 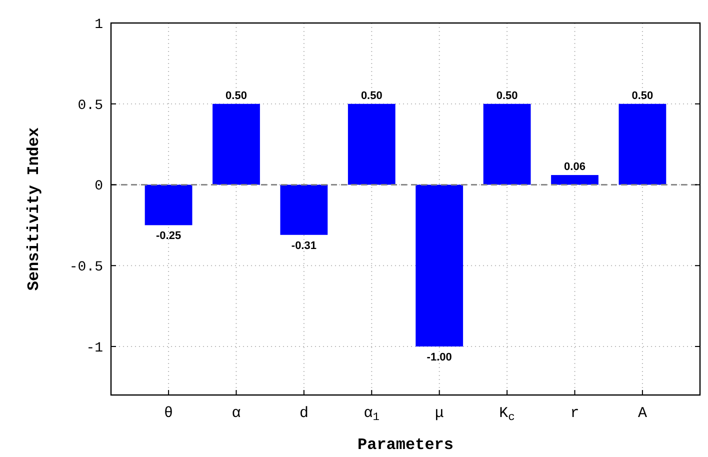 What do you see at coordinates (303, 413) in the screenshot?
I see `x-tick-label: d` at bounding box center [303, 413].